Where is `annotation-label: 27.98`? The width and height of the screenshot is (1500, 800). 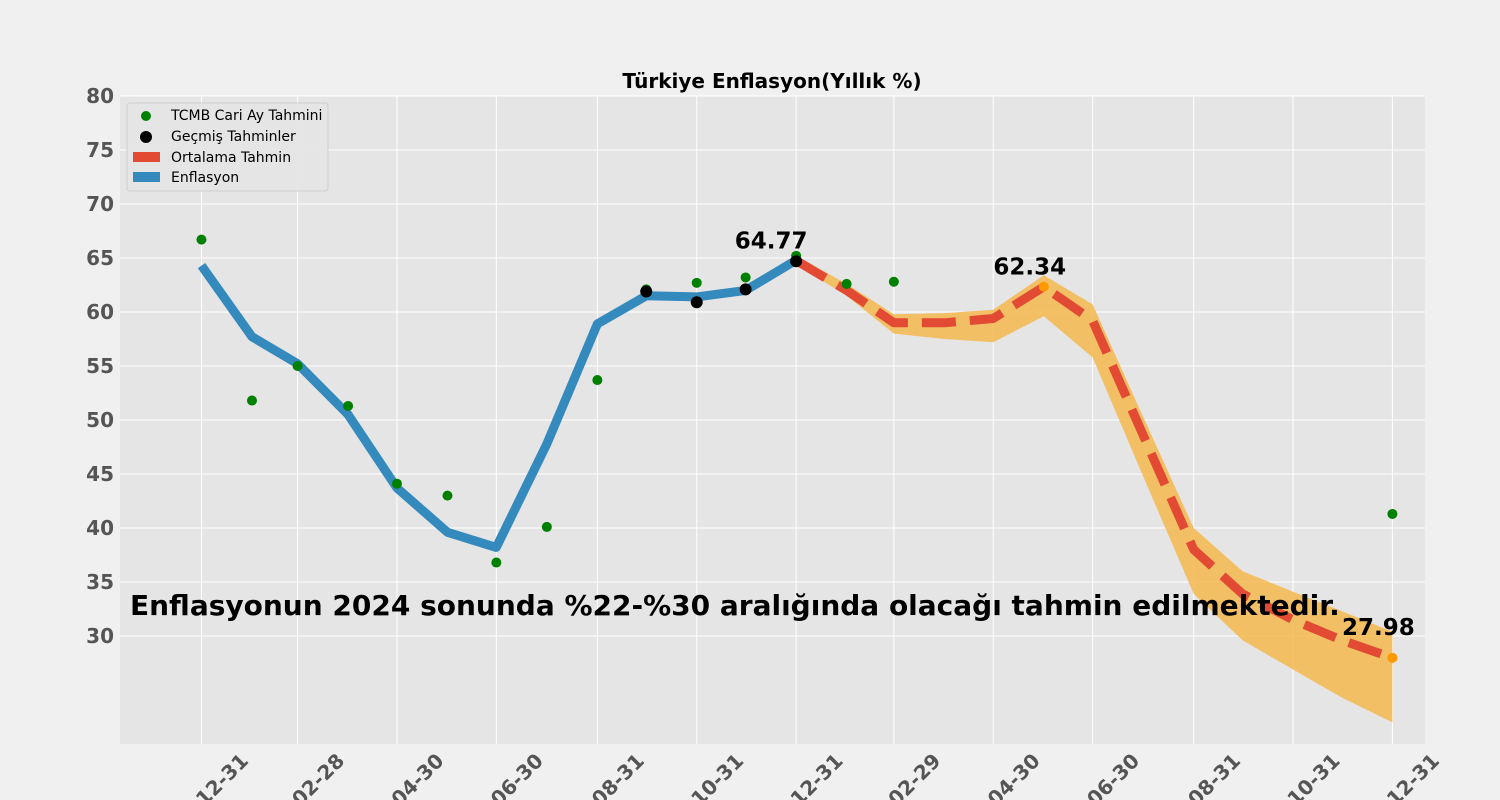 annotation-label: 27.98 is located at coordinates (1378, 628).